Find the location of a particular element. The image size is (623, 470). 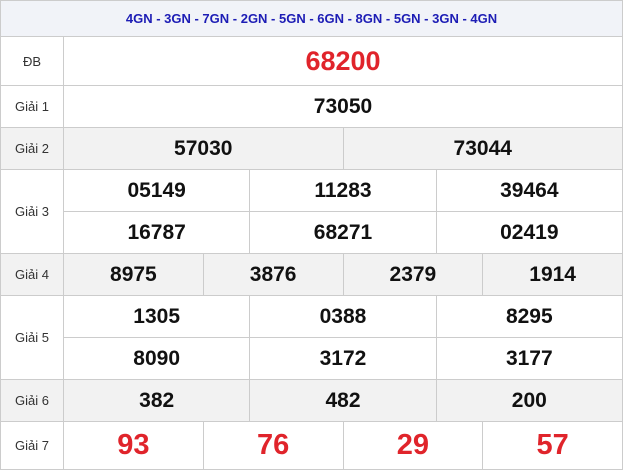

prize-row: Giải 1 73050 is located at coordinates (311, 106).